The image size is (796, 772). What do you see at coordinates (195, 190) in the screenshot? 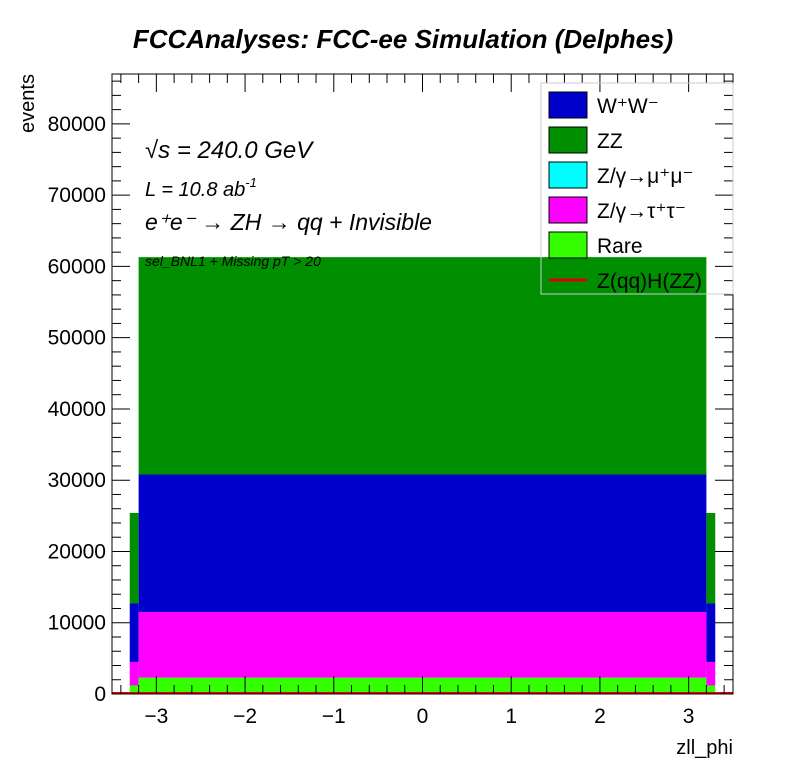
I see `lumi-text: L = 10.8 ab` at bounding box center [195, 190].